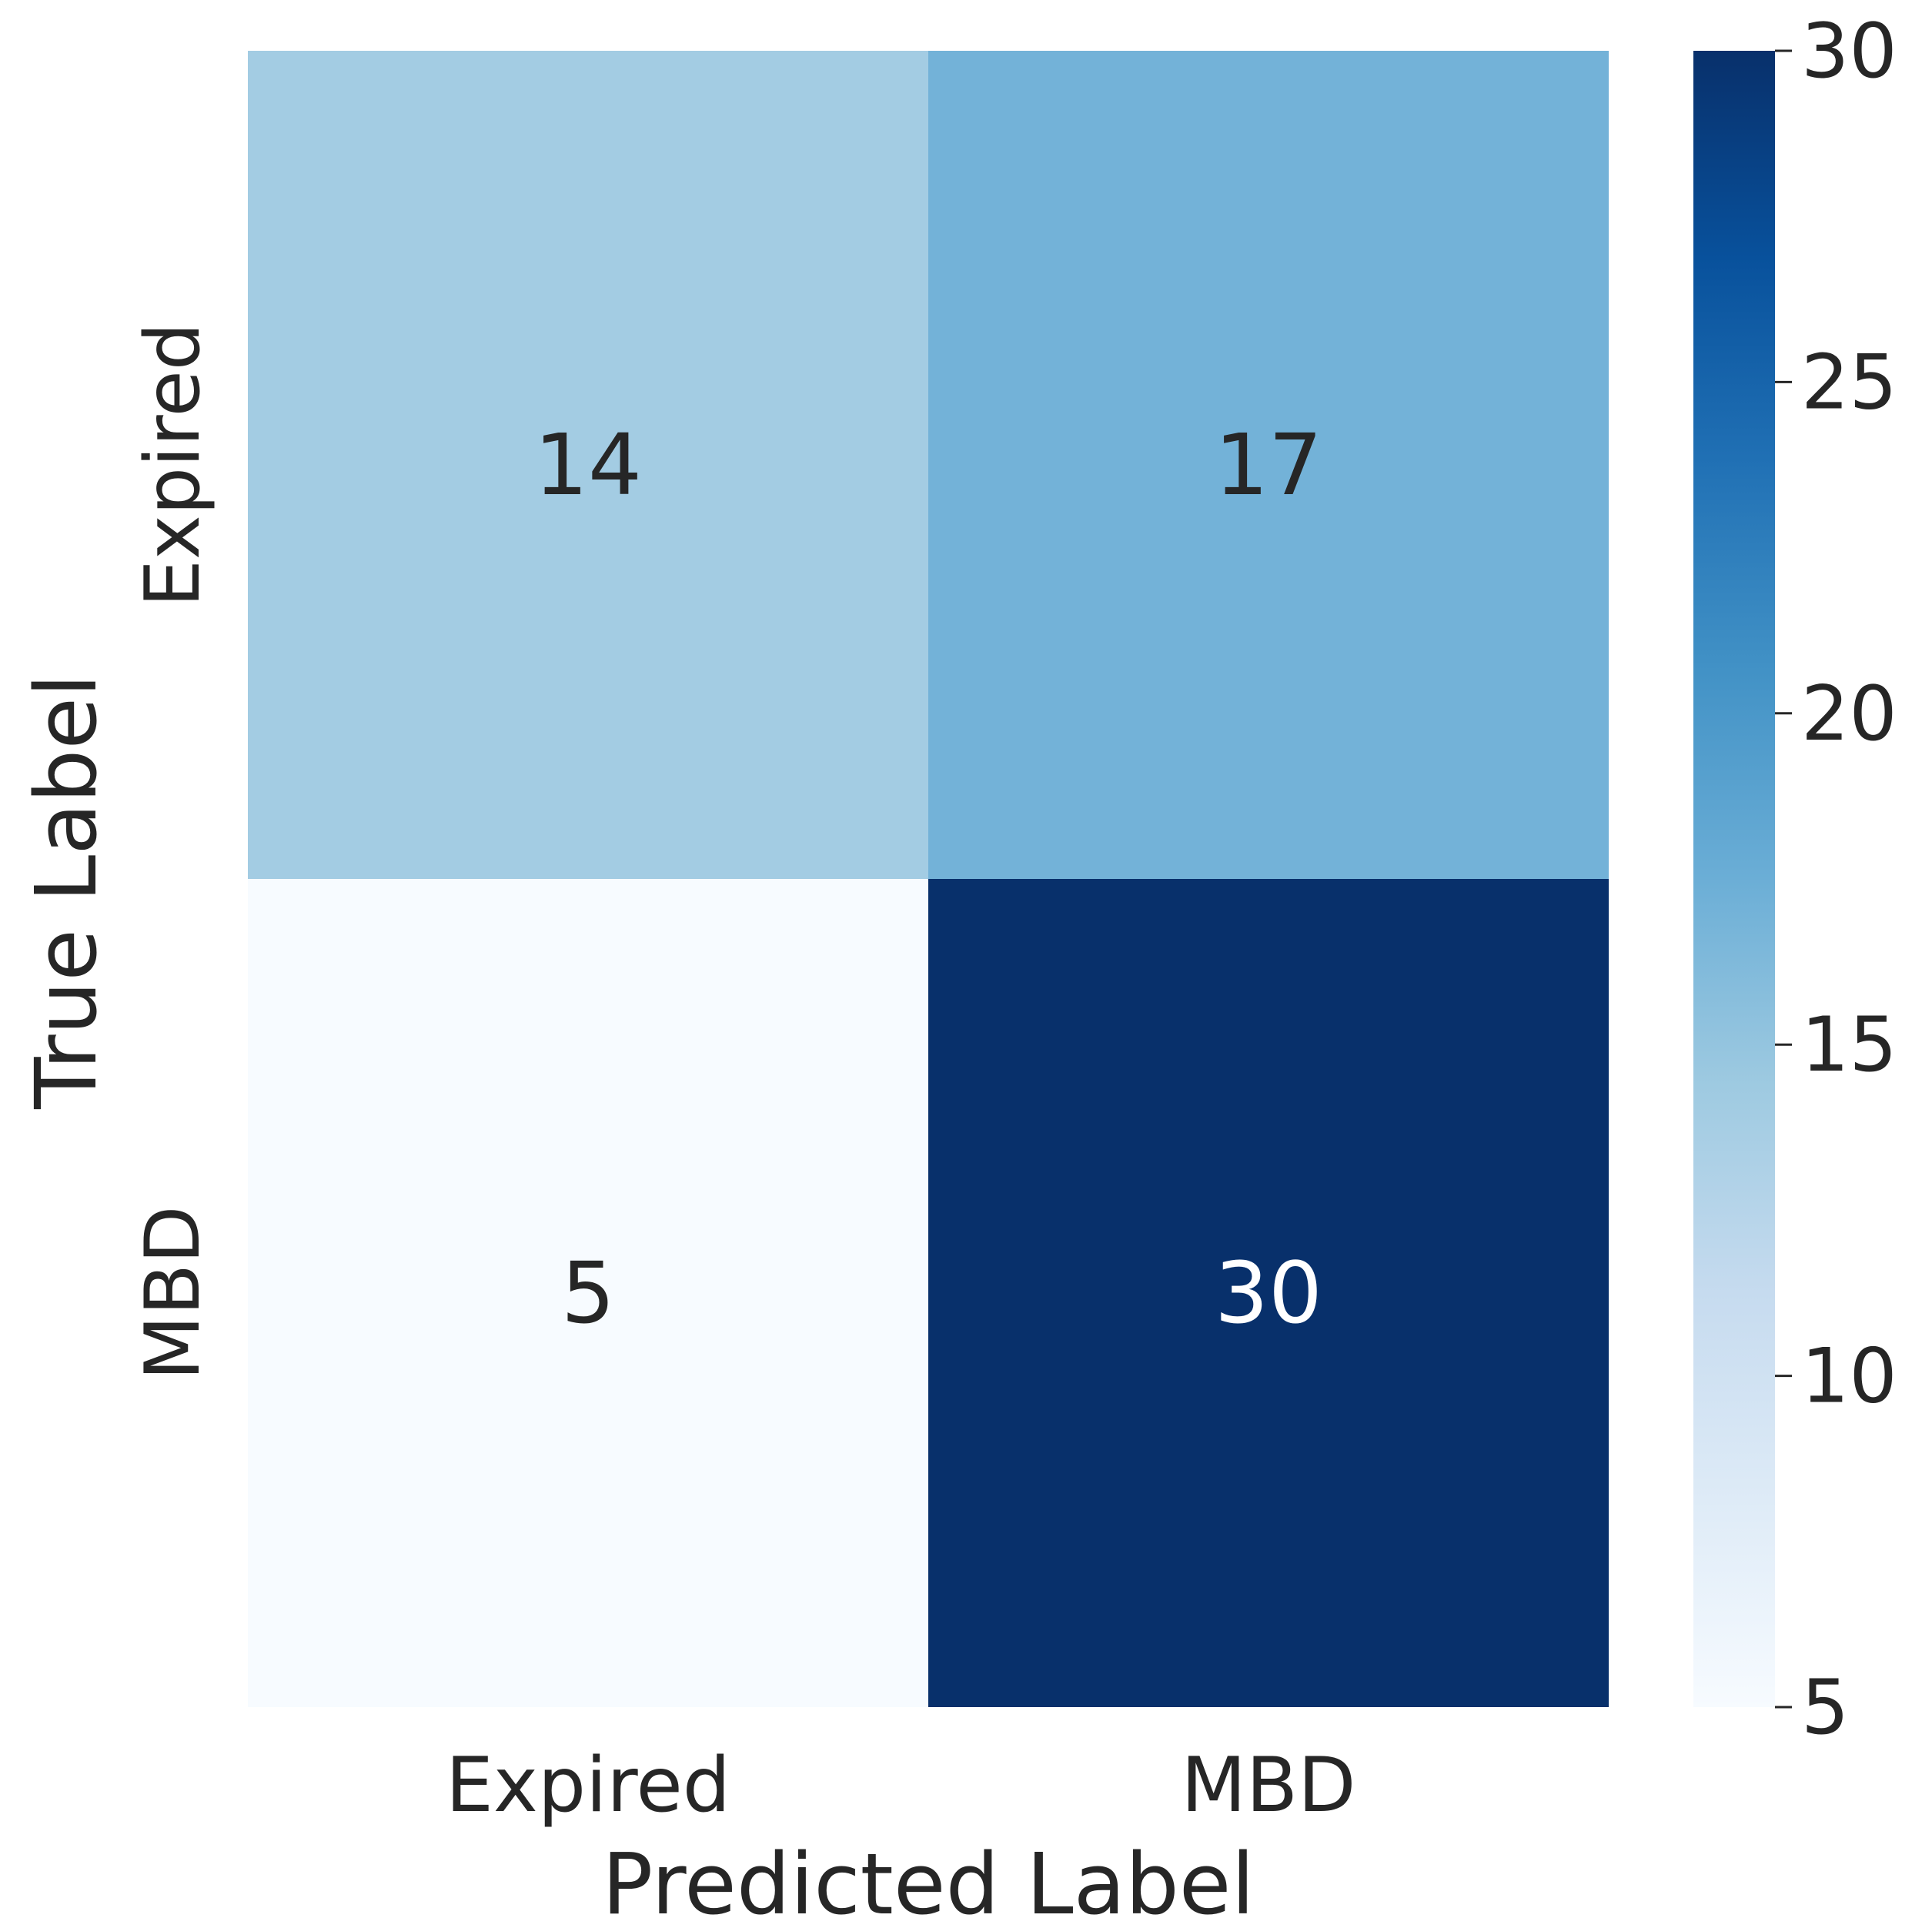 Image resolution: width=1932 pixels, height=1928 pixels. Describe the element at coordinates (1849, 1377) in the screenshot. I see `colorbar-tick-label-10: 10` at that location.